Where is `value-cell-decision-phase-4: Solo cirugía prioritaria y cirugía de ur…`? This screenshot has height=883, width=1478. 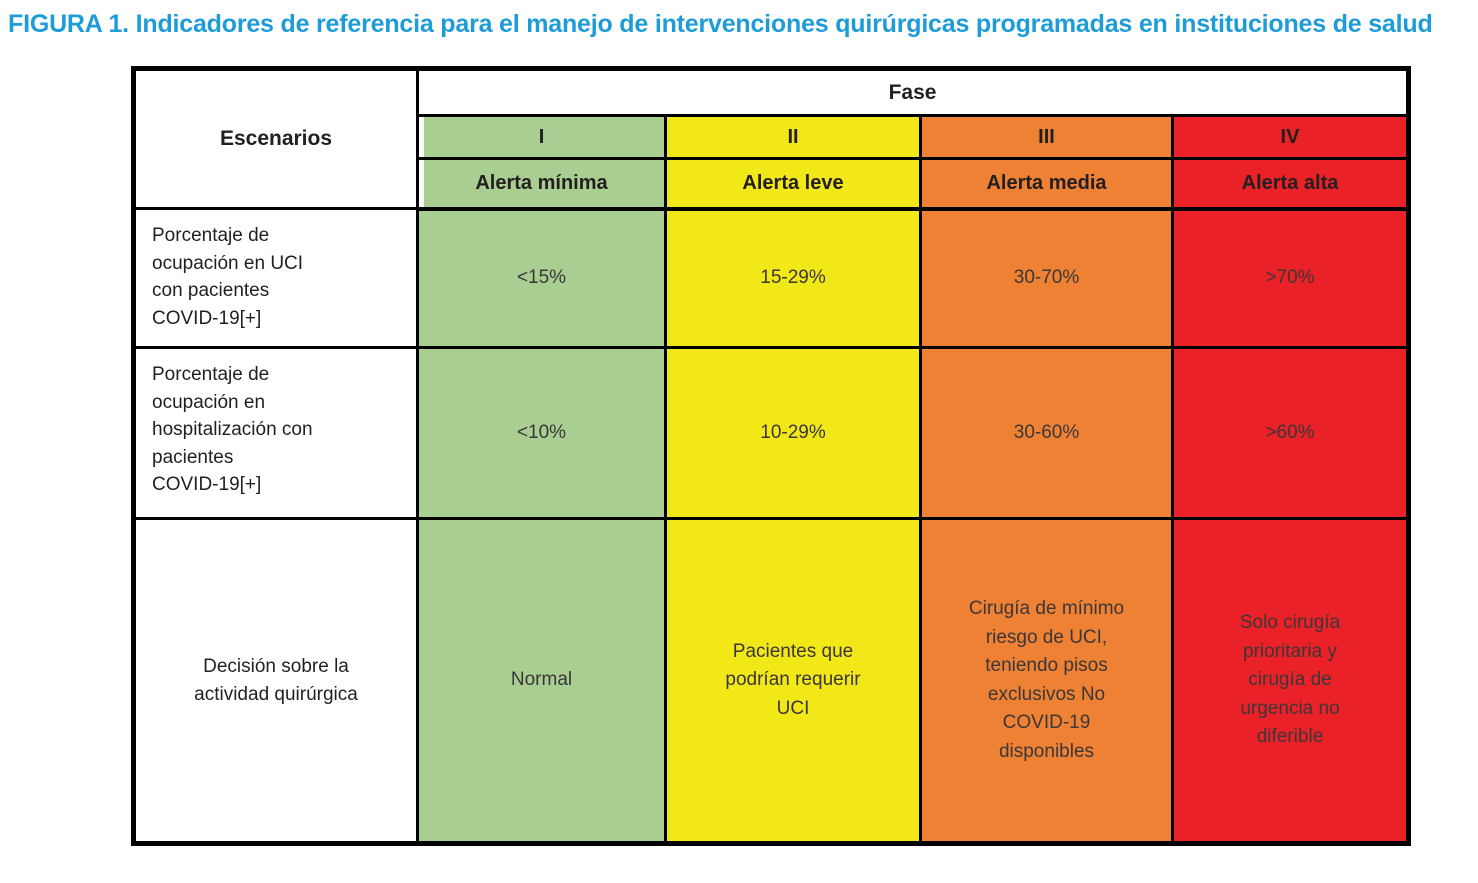 value-cell-decision-phase-4: Solo cirugía prioritaria y cirugía de ur… is located at coordinates (1290, 681).